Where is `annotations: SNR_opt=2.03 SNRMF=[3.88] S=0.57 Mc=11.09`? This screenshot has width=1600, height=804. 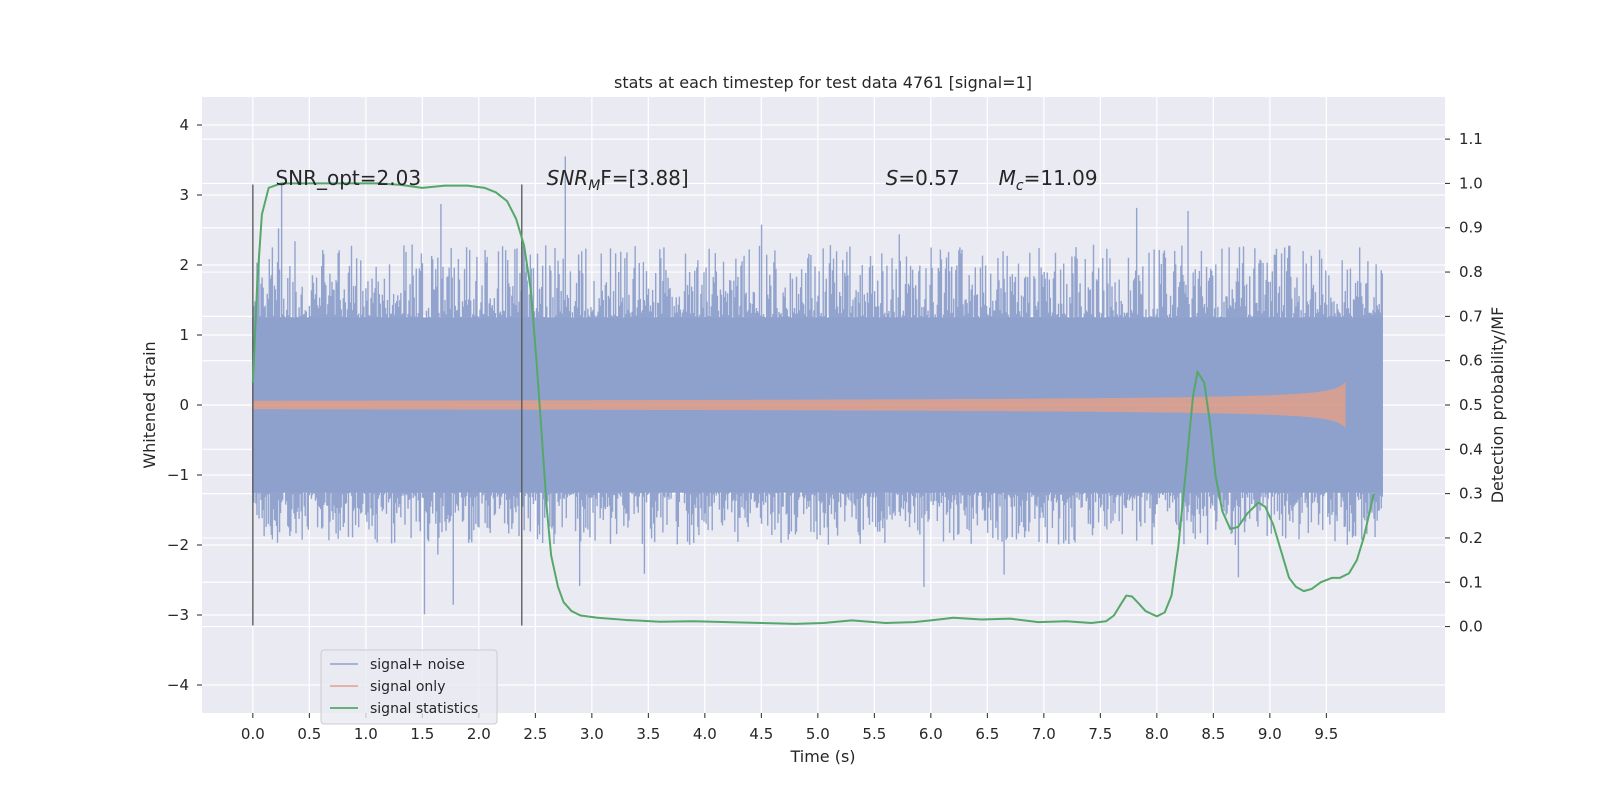
annotations: SNR_opt=2.03 SNRMF=[3.88] S=0.57 Mc=11.09 is located at coordinates (686, 180).